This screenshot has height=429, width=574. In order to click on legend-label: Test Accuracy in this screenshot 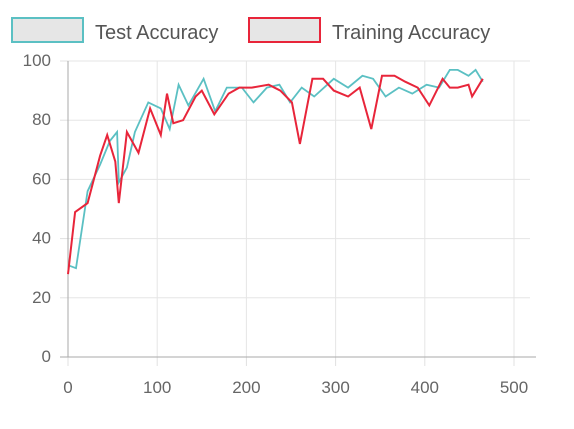, I will do `click(156, 33)`.